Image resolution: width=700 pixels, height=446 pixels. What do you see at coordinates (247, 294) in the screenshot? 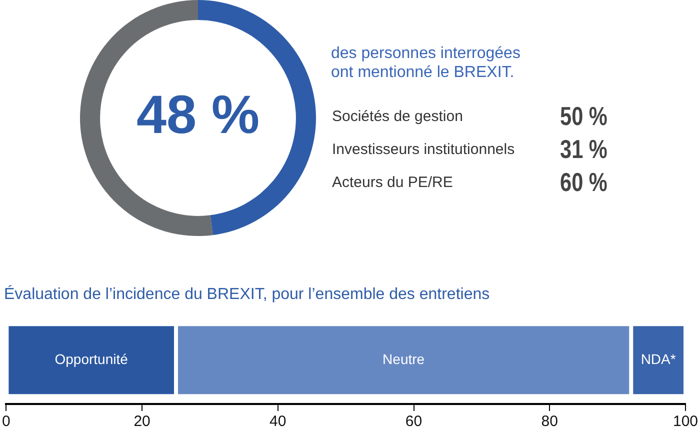
I see `chart-title: Évaluation de l’incidence du BREXIT, pour l’ensemble des entretiens` at bounding box center [247, 294].